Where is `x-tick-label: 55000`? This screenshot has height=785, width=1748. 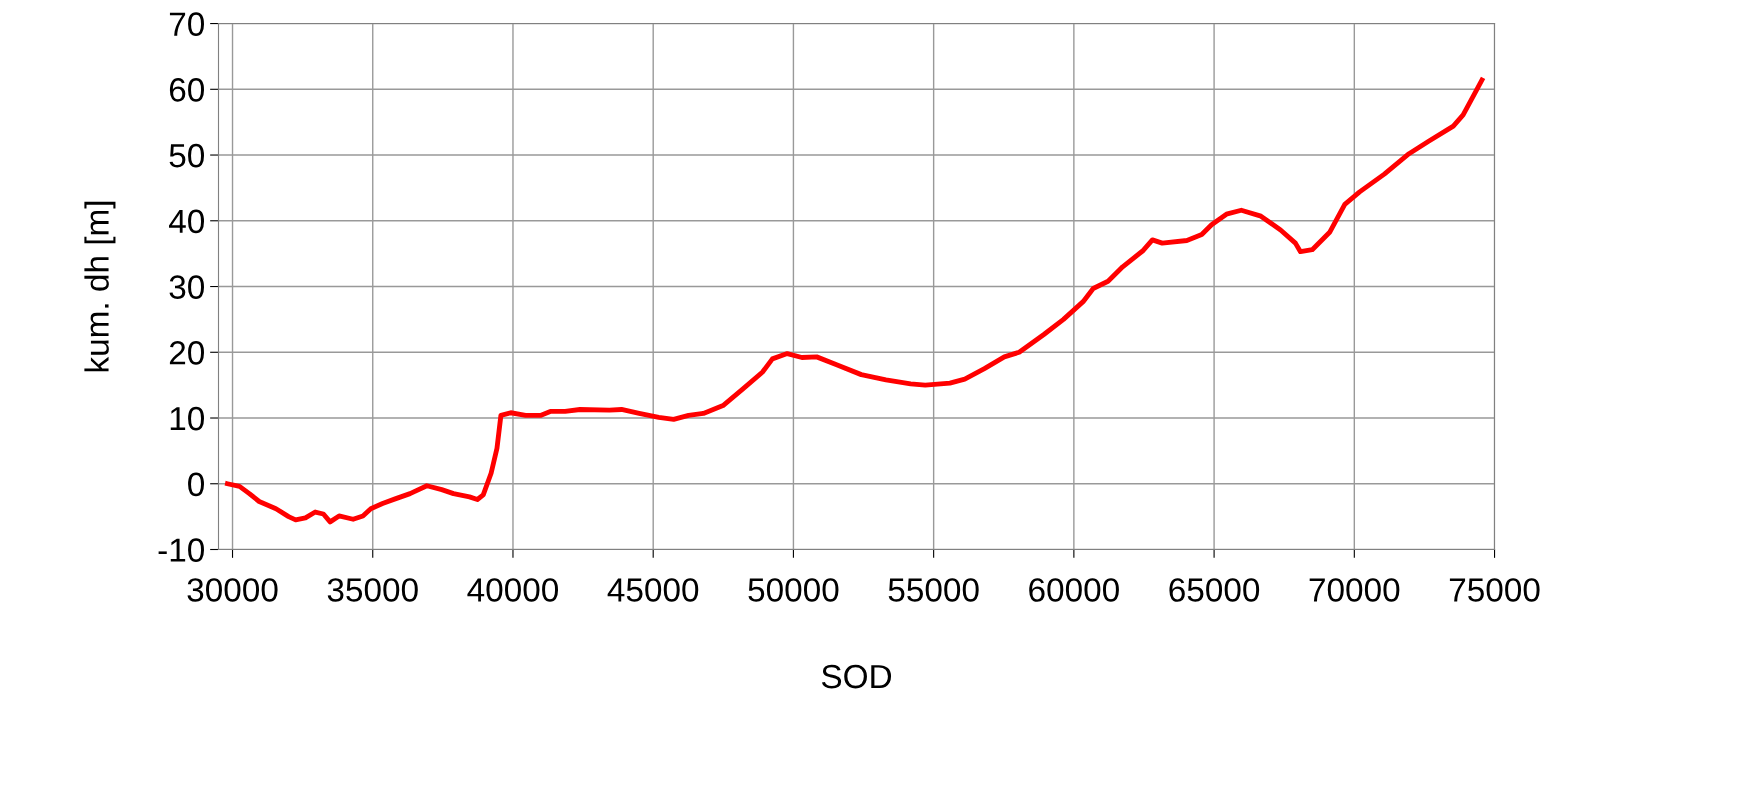
x-tick-label: 55000 is located at coordinates (933, 590).